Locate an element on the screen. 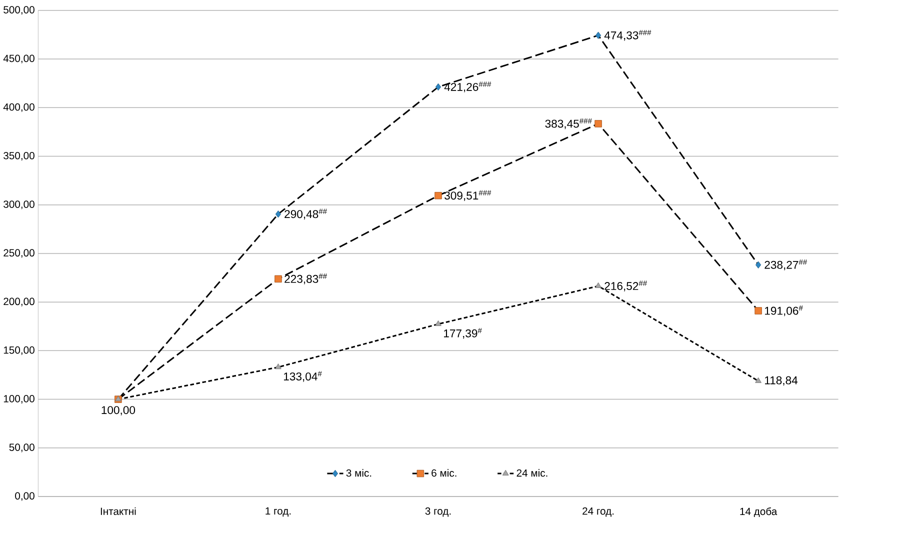  x-tick-label: 14 доба is located at coordinates (759, 513).